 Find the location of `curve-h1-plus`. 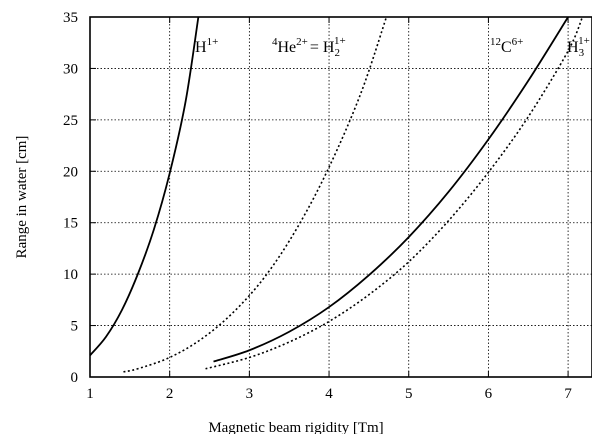

curve-h1-plus is located at coordinates (144, 186).